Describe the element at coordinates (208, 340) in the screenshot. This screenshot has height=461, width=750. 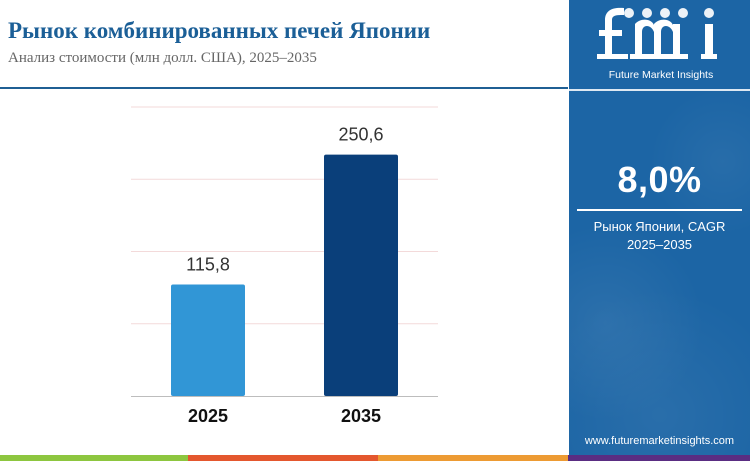
I see `bar-2025` at that location.